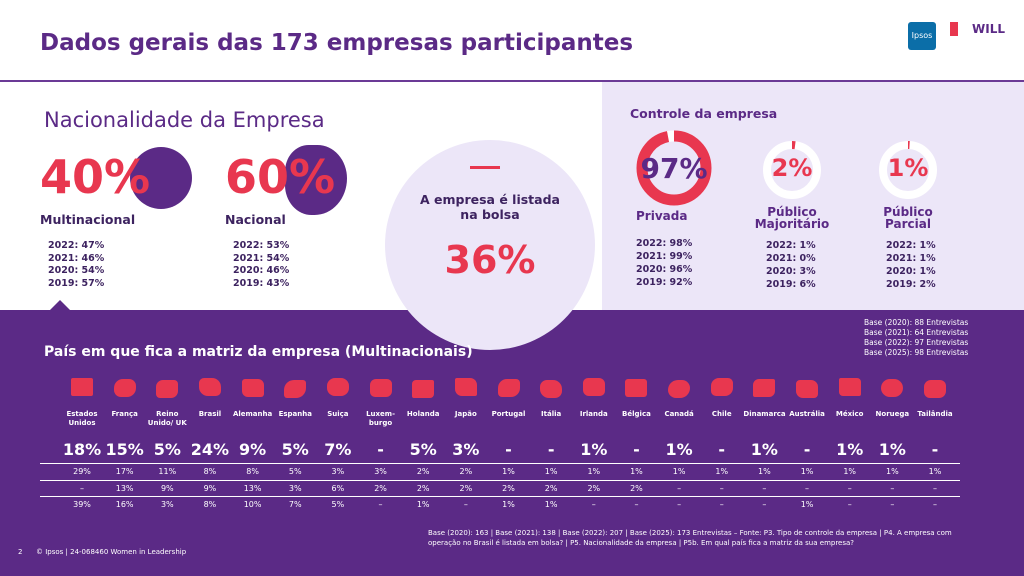 Image resolution: width=1024 pixels, height=576 pixels. Describe the element at coordinates (255, 219) in the screenshot. I see `nationality-label: Nacional` at that location.